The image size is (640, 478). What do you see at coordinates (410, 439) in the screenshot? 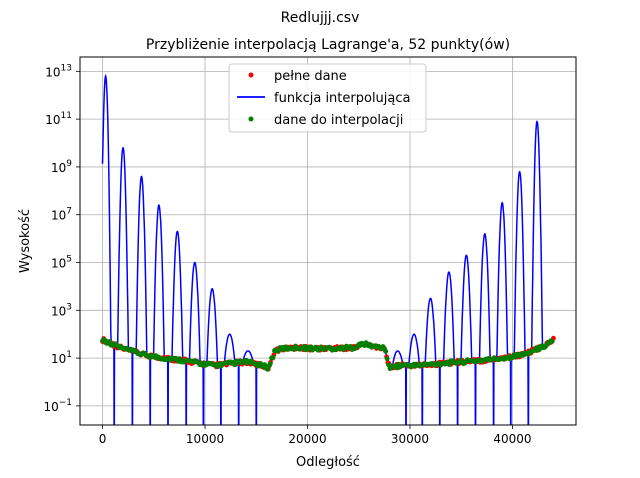
I see `x-tick-label: 30000` at bounding box center [410, 439].